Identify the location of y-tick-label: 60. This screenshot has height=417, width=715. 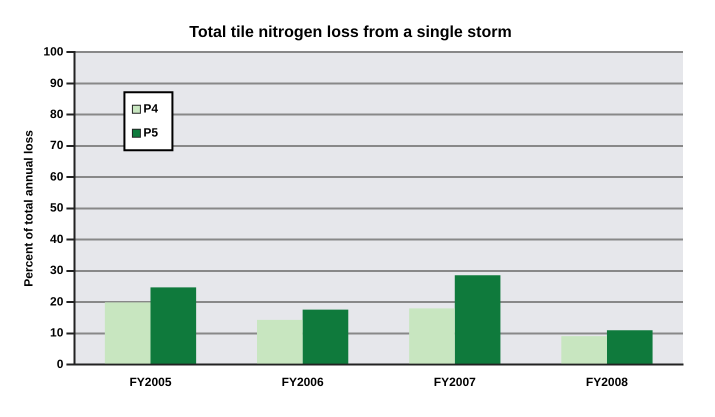
(57, 176).